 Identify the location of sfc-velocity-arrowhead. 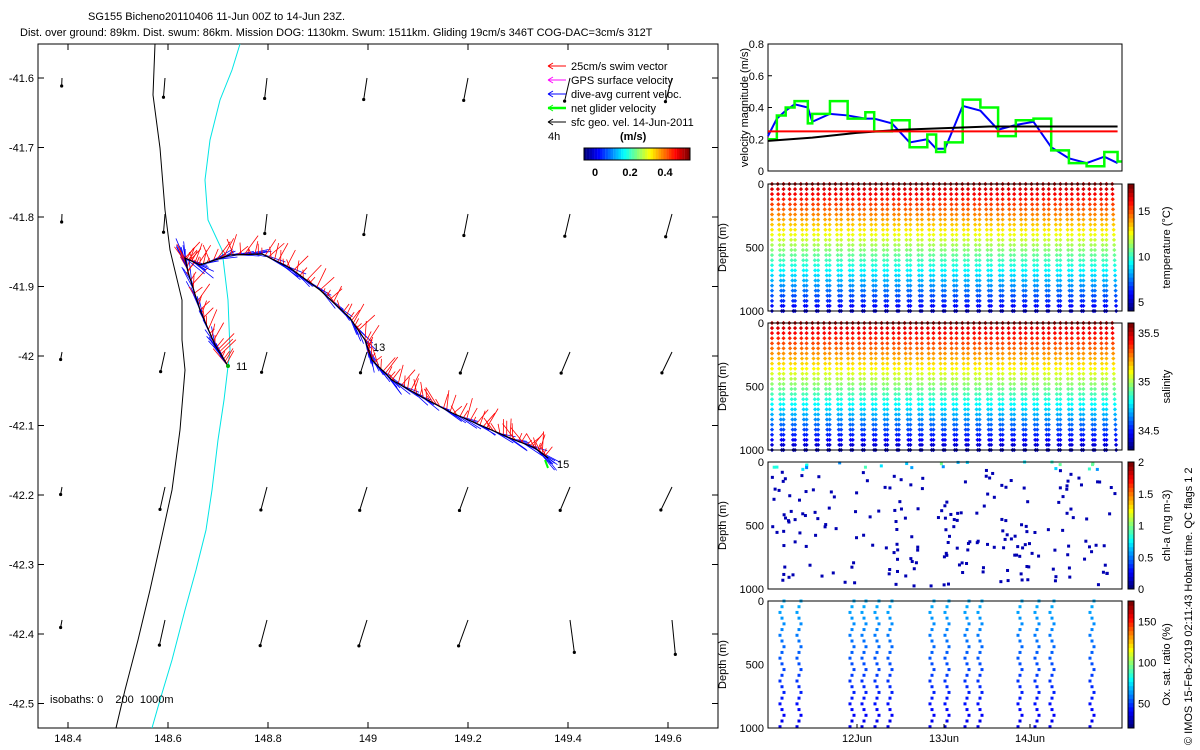
(460, 373).